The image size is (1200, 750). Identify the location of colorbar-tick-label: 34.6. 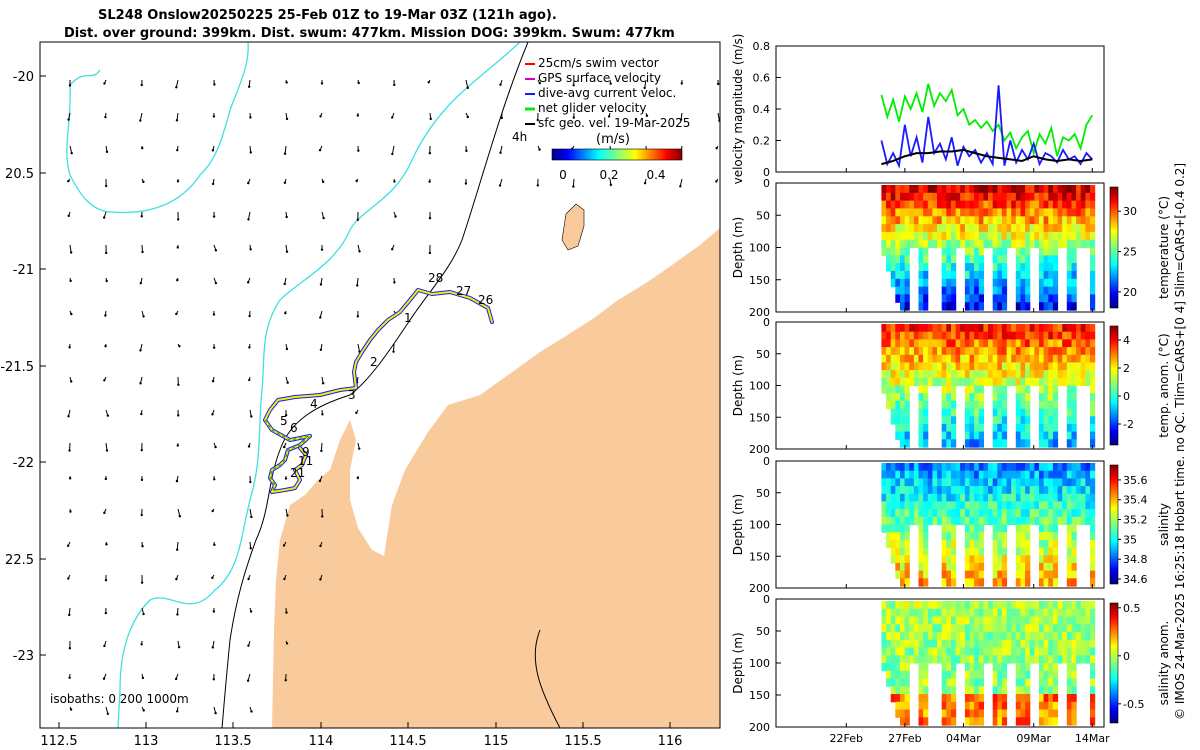
(1135, 579).